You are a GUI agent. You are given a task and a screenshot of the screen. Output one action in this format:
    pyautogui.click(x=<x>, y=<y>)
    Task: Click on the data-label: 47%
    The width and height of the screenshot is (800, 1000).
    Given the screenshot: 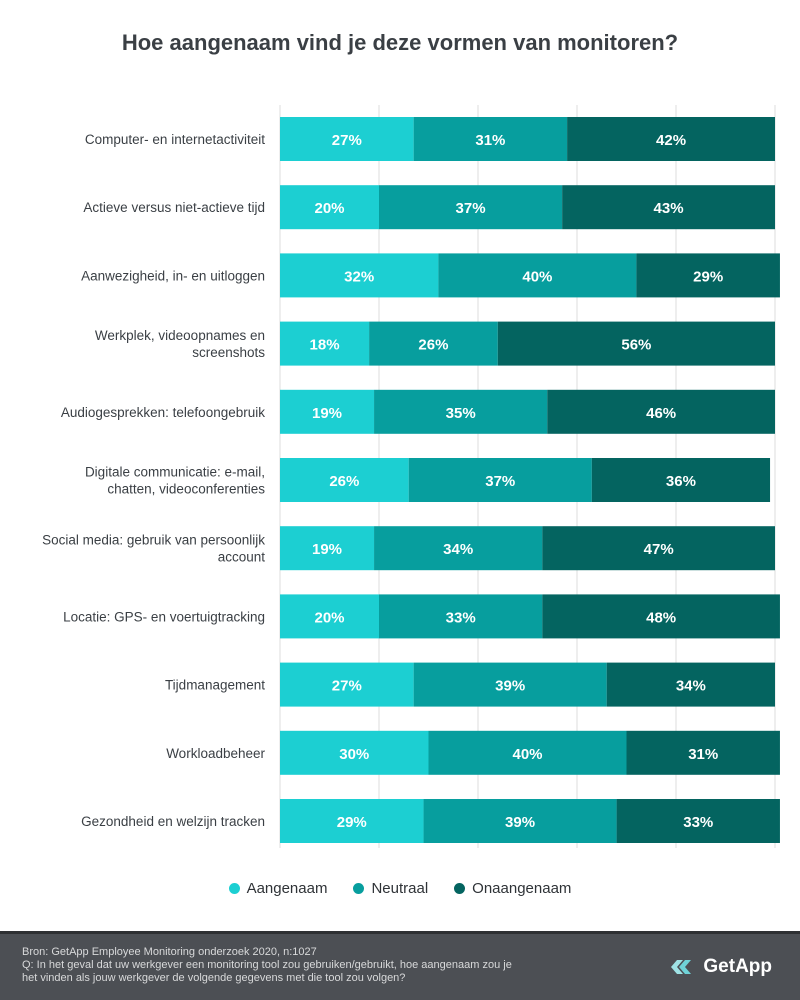 What is the action you would take?
    pyautogui.click(x=659, y=549)
    